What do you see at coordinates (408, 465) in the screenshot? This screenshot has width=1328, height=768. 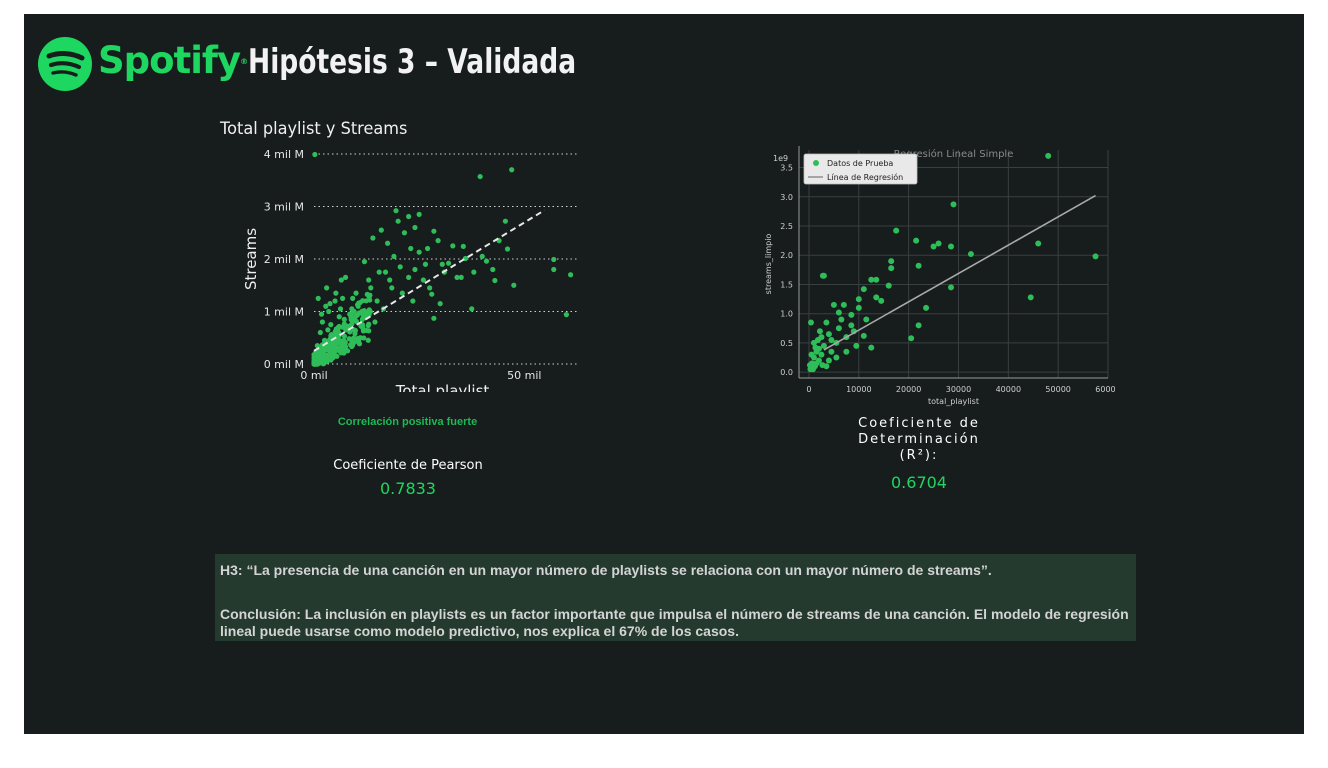 I see `pearson-label: Coeficiente de Pearson` at bounding box center [408, 465].